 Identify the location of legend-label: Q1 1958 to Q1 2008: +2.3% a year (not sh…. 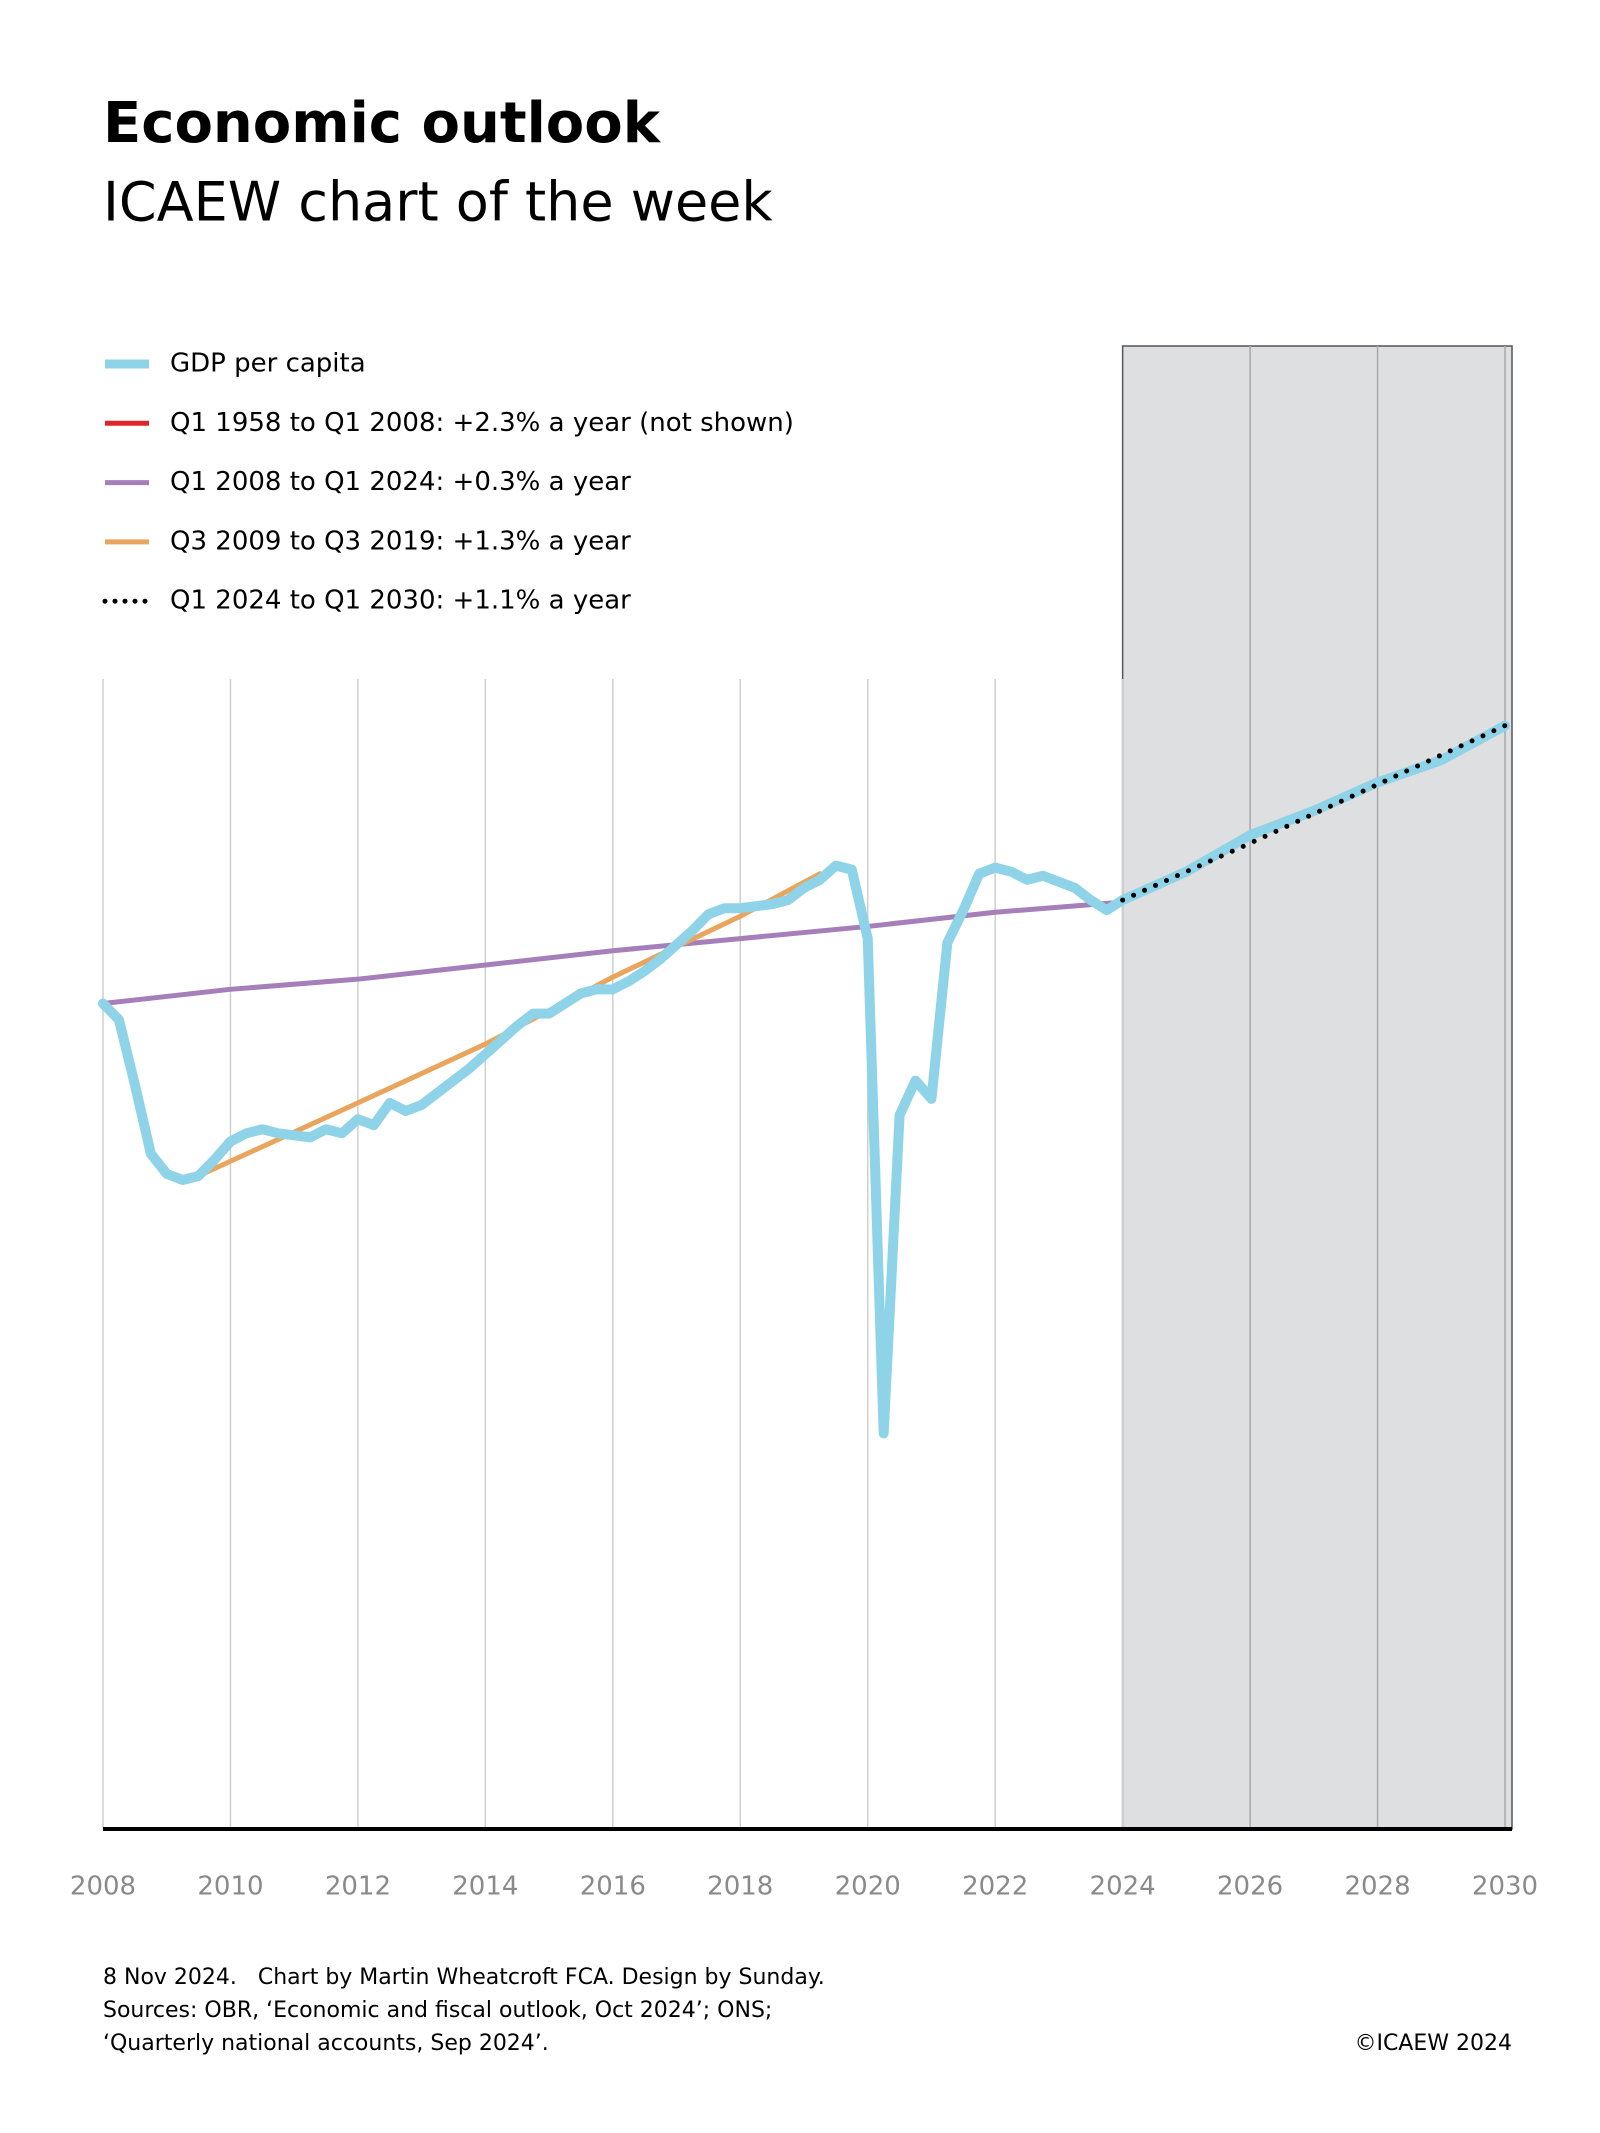
(482, 423).